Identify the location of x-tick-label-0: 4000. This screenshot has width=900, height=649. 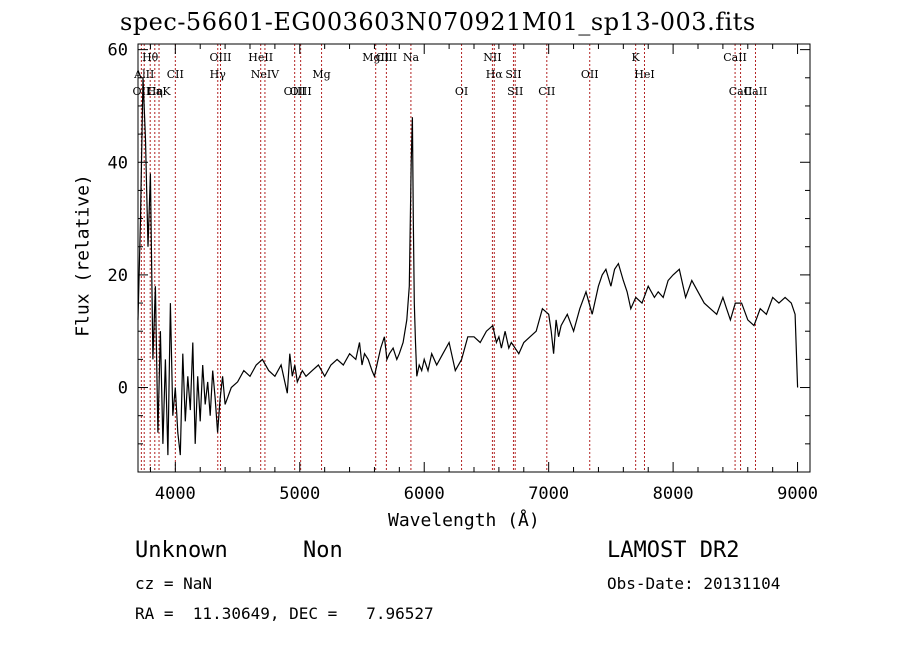
(175, 494).